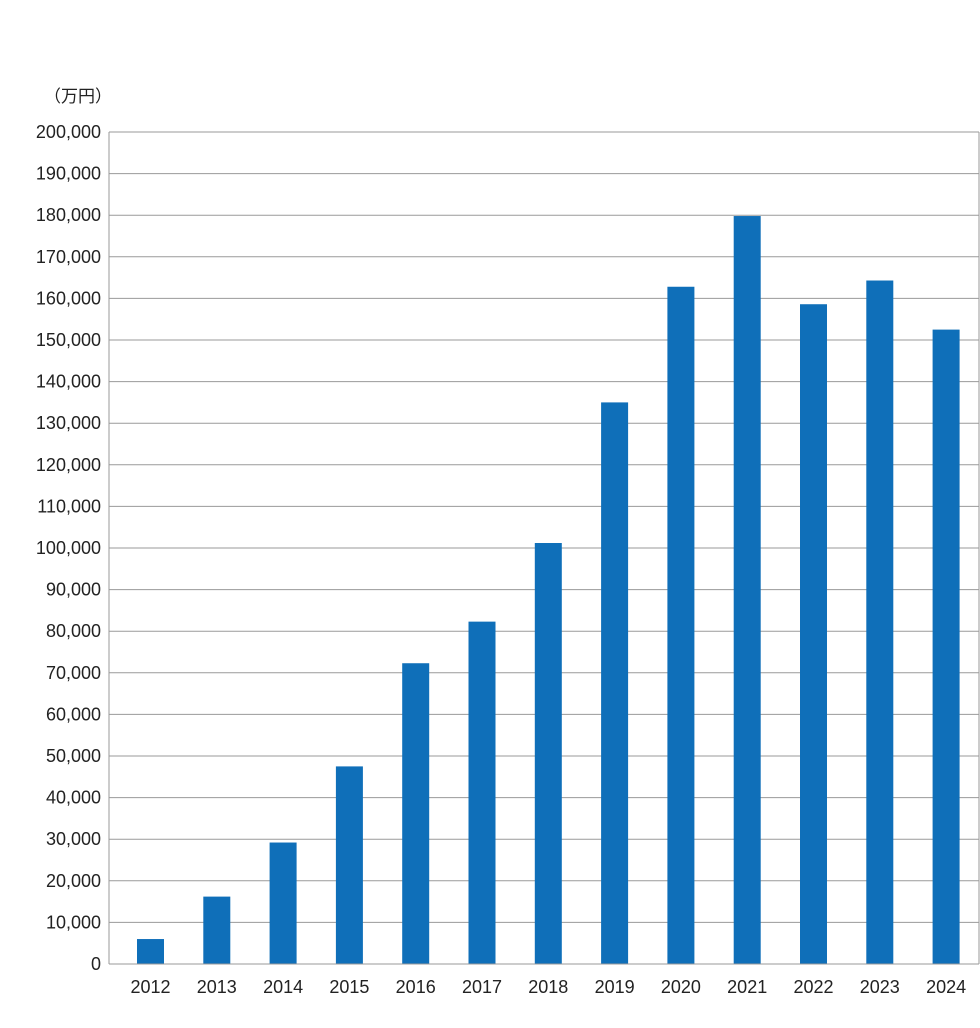 Image resolution: width=980 pixels, height=1028 pixels. I want to click on y-tick-label: 190,000, so click(68, 174).